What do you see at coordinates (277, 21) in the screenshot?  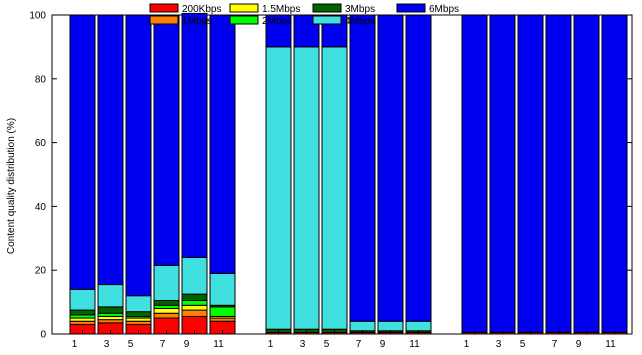 I see `legend-label: 2Mbps` at bounding box center [277, 21].